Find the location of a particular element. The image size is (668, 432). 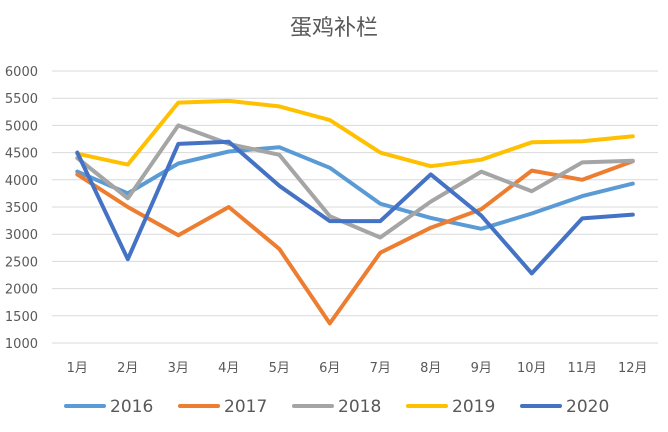

y-tick-label: 3500 is located at coordinates (21, 208).